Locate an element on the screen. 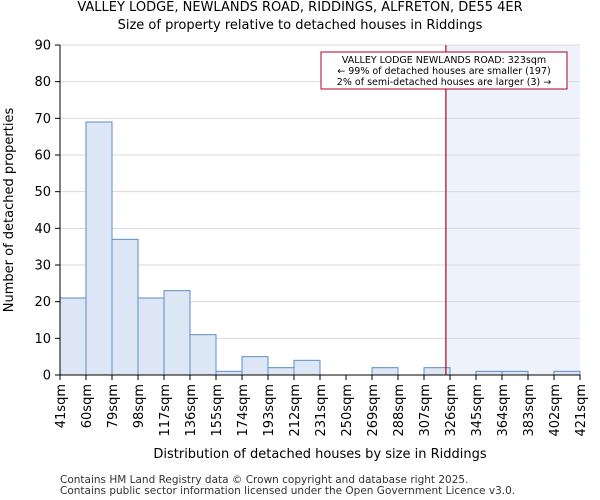  y-tick-label: 80 is located at coordinates (42, 82).